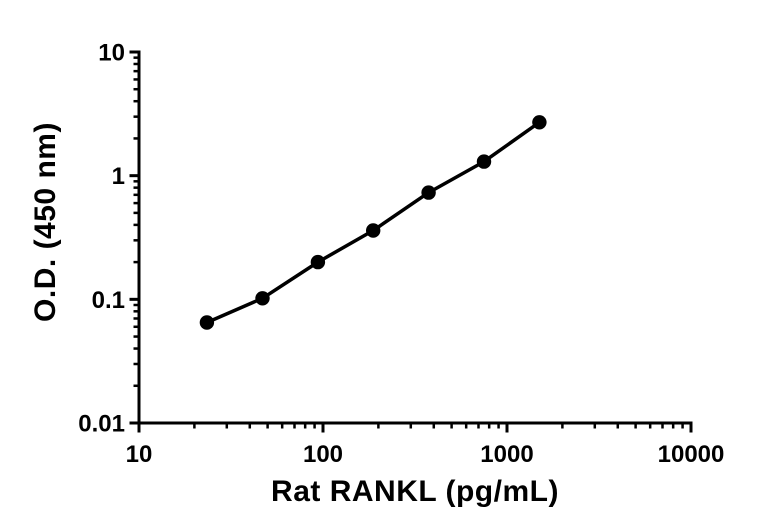 Image resolution: width=768 pixels, height=532 pixels. What do you see at coordinates (691, 454) in the screenshot?
I see `x-tick-label: 10000` at bounding box center [691, 454].